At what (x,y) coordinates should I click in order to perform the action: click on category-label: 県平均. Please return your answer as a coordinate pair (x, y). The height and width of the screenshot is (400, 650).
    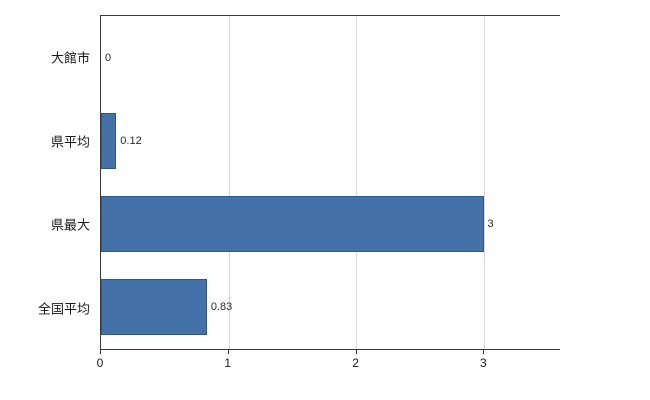
    Looking at the image, I should click on (70, 142).